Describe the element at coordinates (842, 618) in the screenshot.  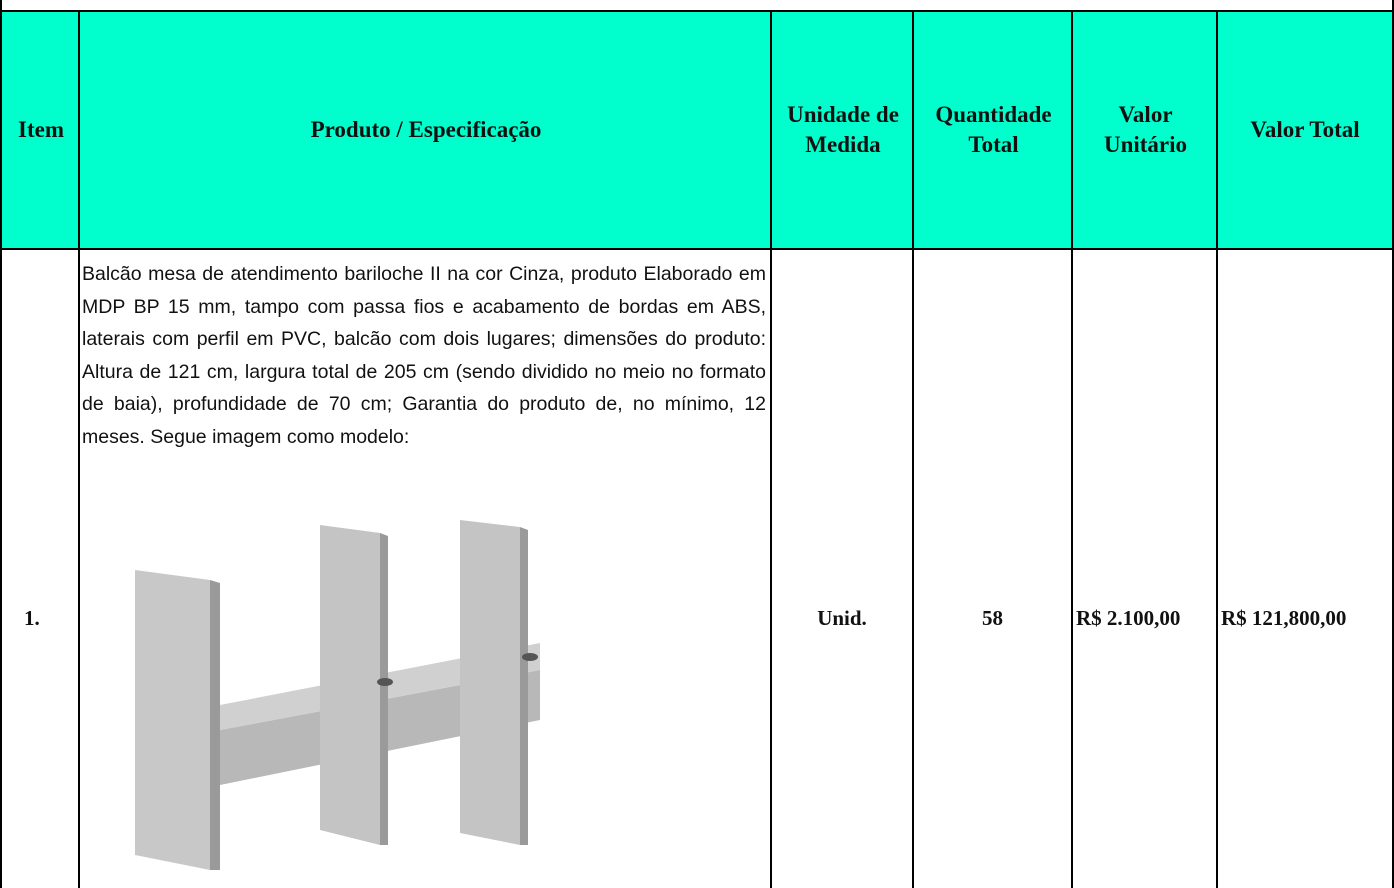
I see `unit: Unid.` at that location.